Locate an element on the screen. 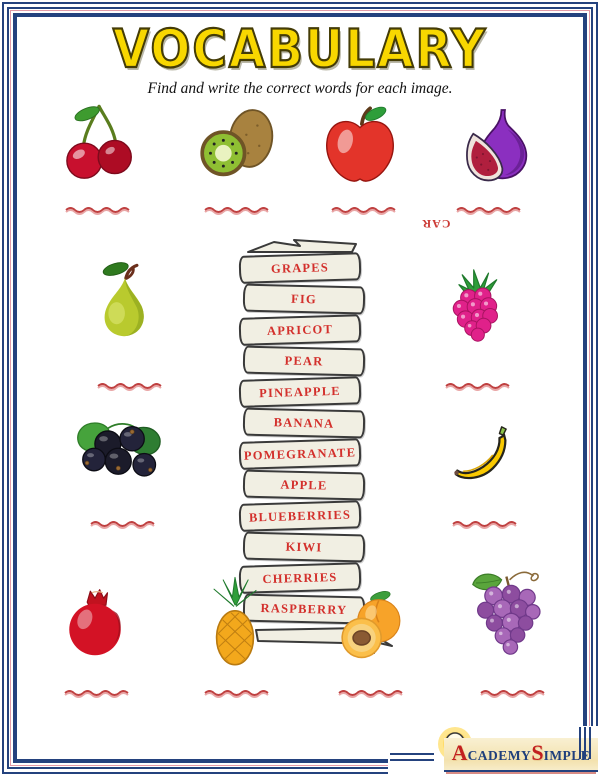 The image size is (600, 776). word-ribbon: PEAR is located at coordinates (304, 361).